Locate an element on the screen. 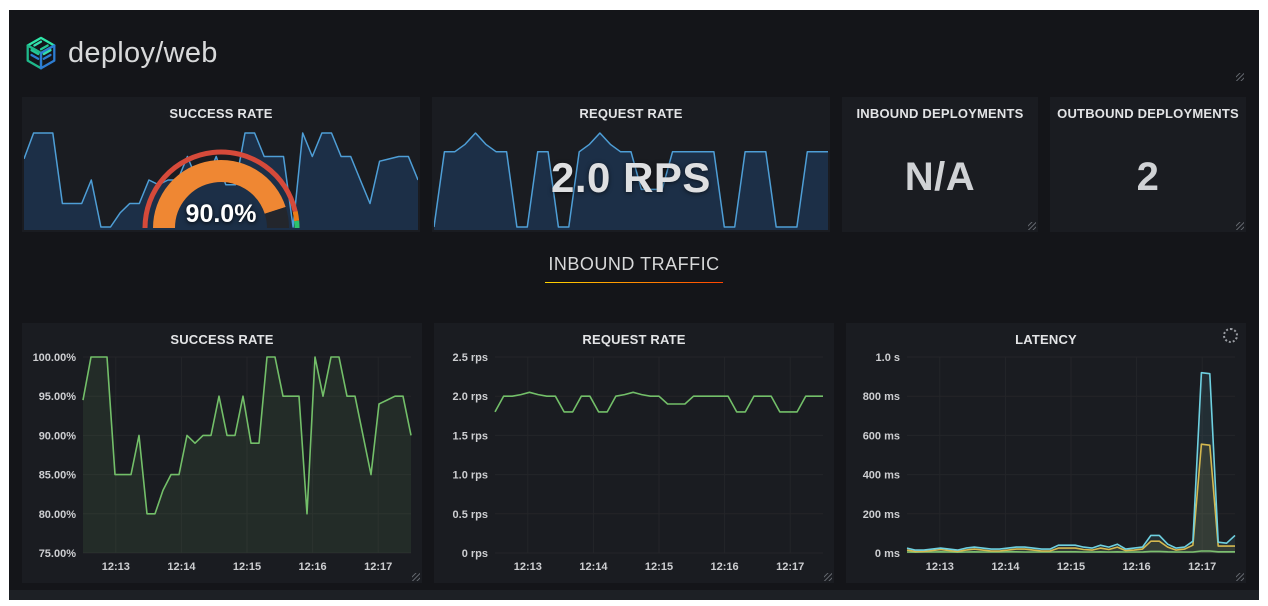  gauge-value: 90.0% is located at coordinates (221, 214).